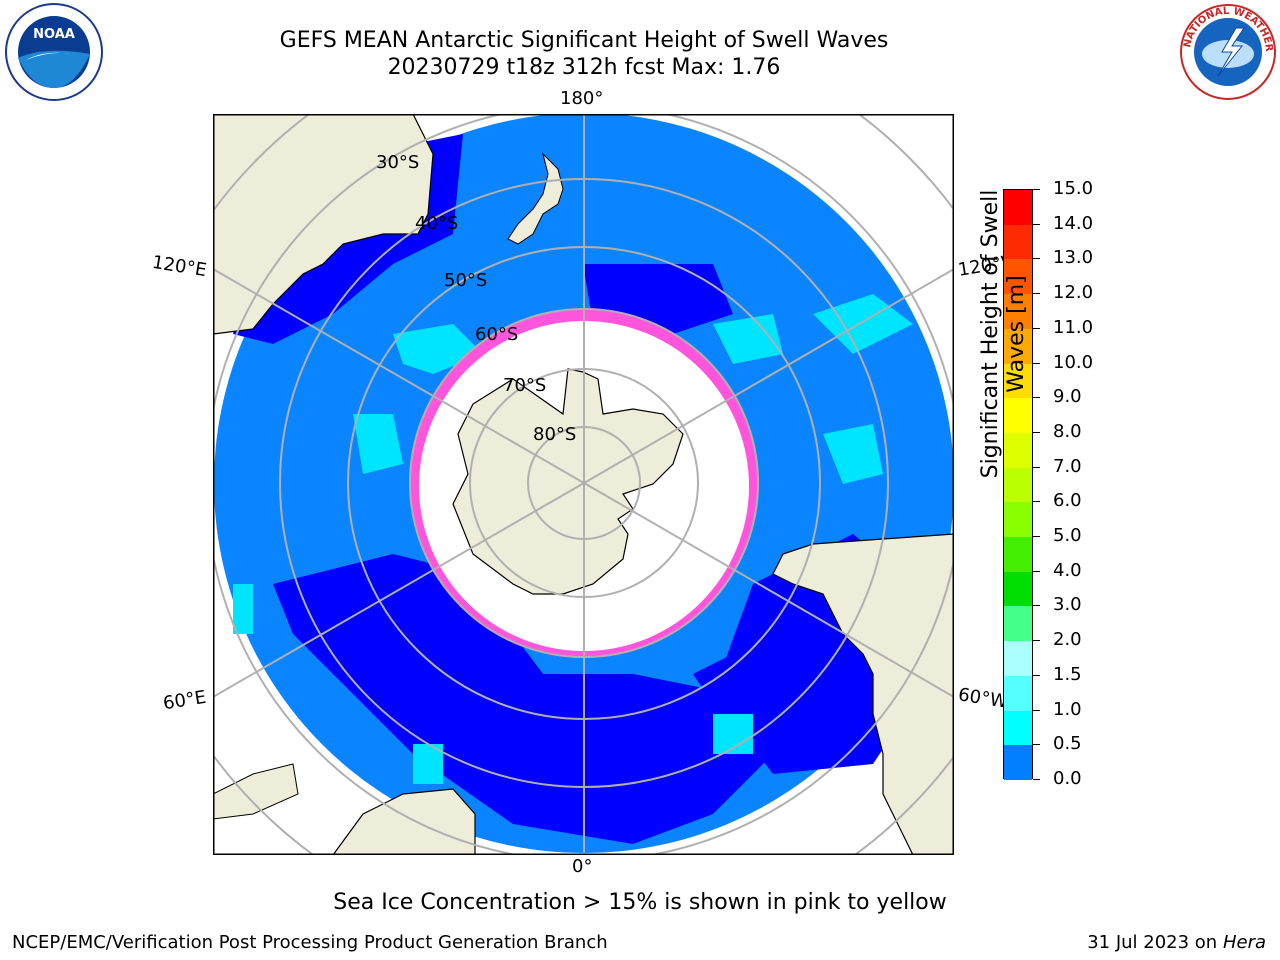 This screenshot has width=1280, height=960. What do you see at coordinates (863, 694) in the screenshot?
I see `south-america-land` at bounding box center [863, 694].